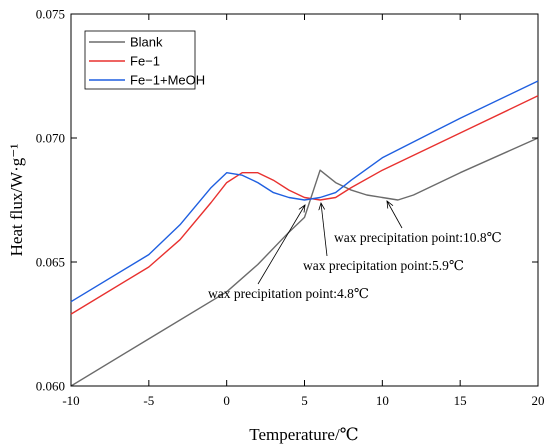  What do you see at coordinates (288, 293) in the screenshot?
I see `annotation-label: wax precipitation point:4.8℃` at bounding box center [288, 293].